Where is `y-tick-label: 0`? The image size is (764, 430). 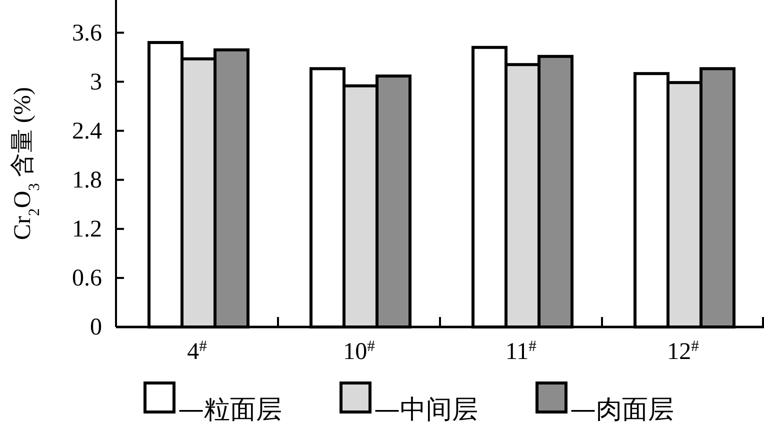 y-tick-label: 0 is located at coordinates (96, 327).